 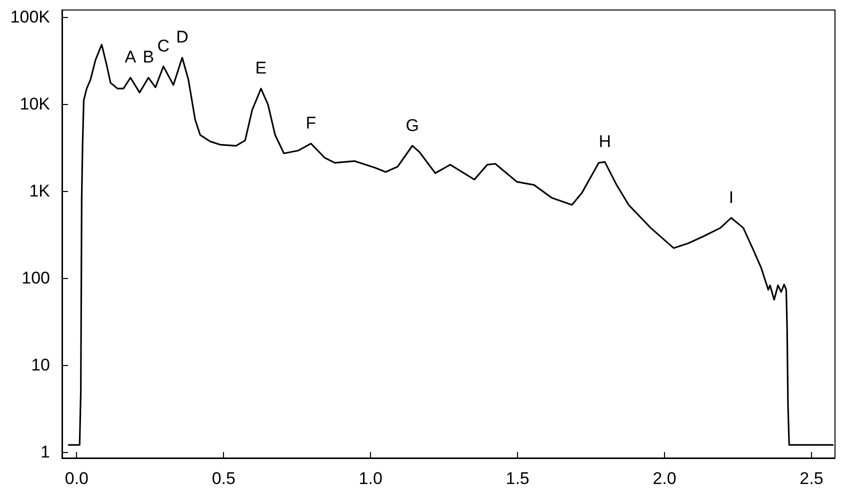 What do you see at coordinates (518, 478) in the screenshot?
I see `x-tick-label: 1.5` at bounding box center [518, 478].